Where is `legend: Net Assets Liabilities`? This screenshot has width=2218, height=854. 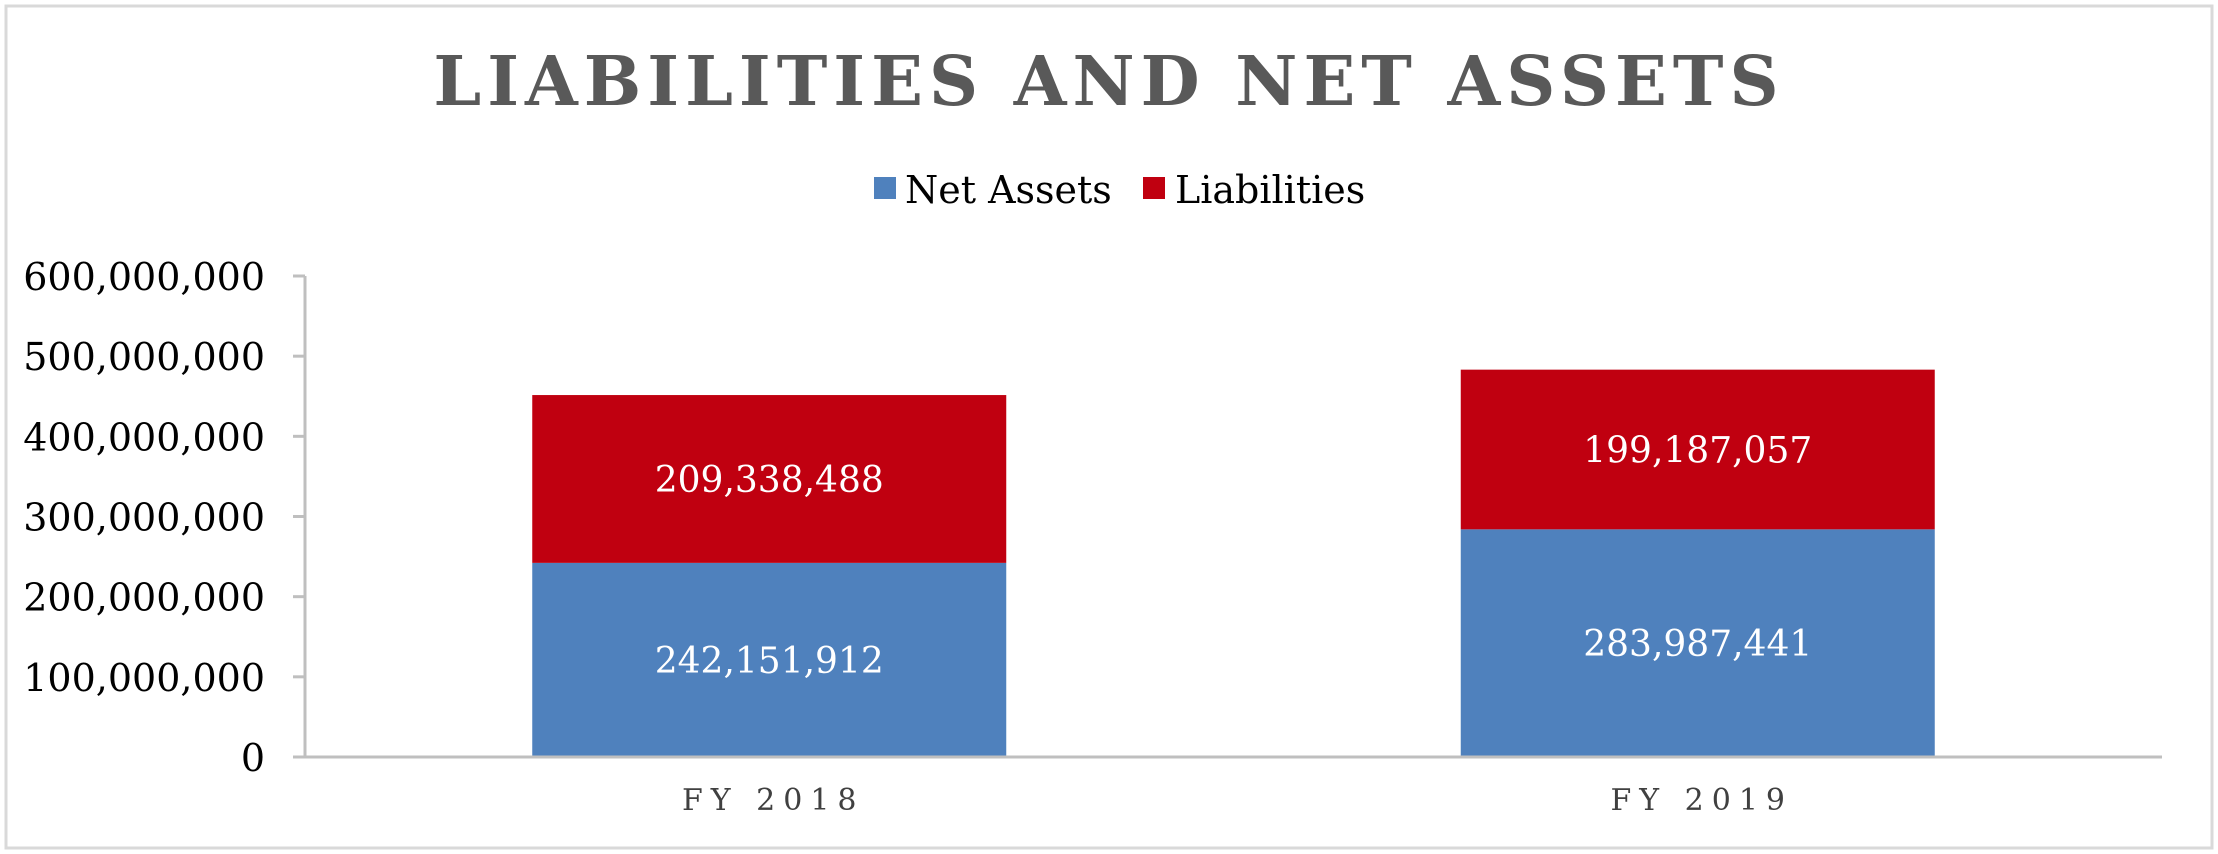
legend: Net Assets Liabilities is located at coordinates (1119, 190).